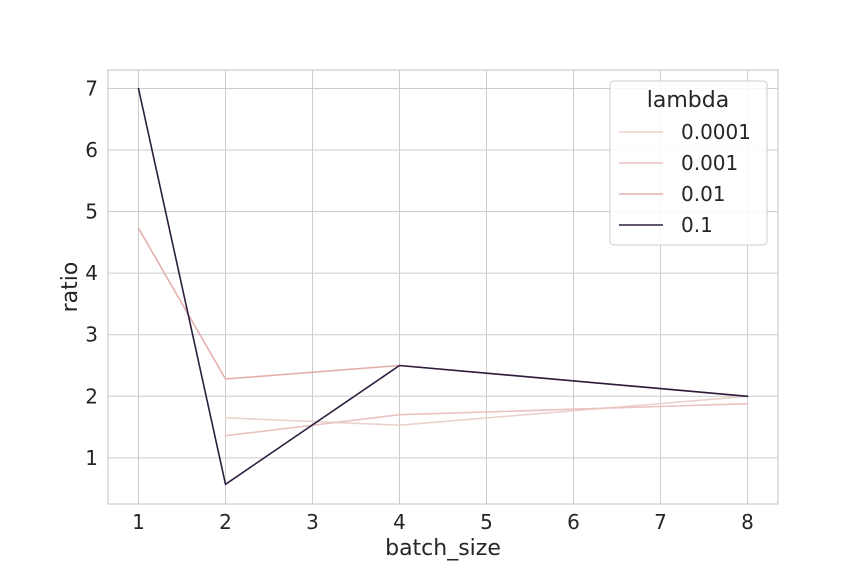 This screenshot has width=864, height=576. Describe the element at coordinates (91, 88) in the screenshot. I see `y-tick-label: 7` at that location.